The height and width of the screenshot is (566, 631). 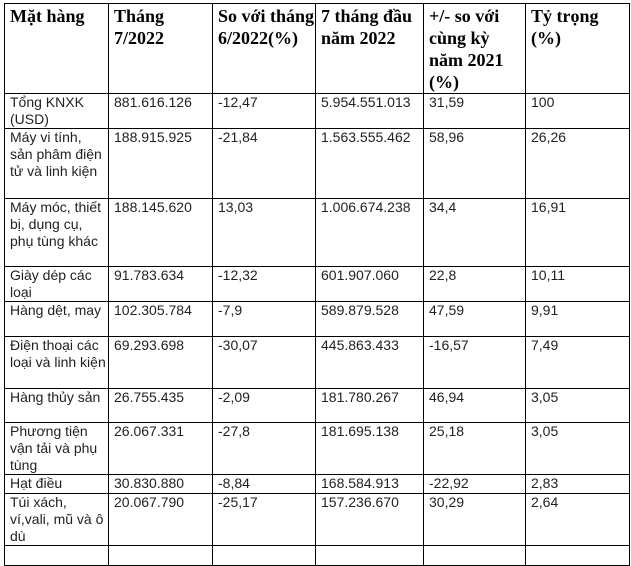 What do you see at coordinates (474, 448) in the screenshot?
I see `vs-last-year: 25,18` at bounding box center [474, 448].